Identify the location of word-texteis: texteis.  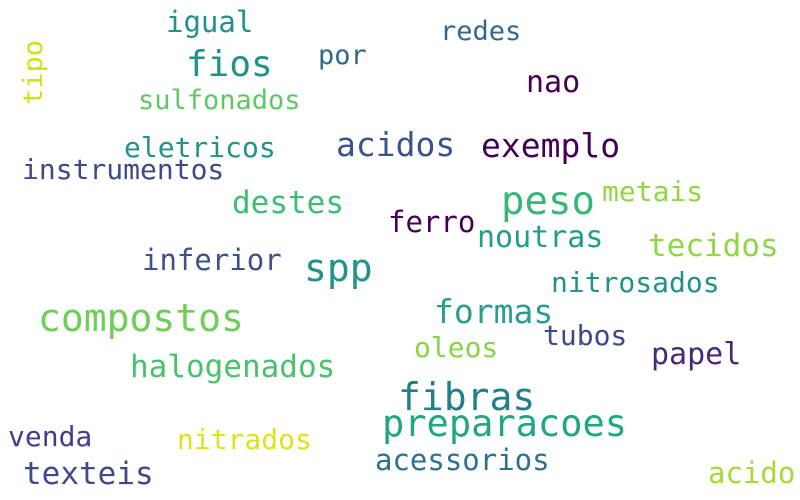
(88, 474).